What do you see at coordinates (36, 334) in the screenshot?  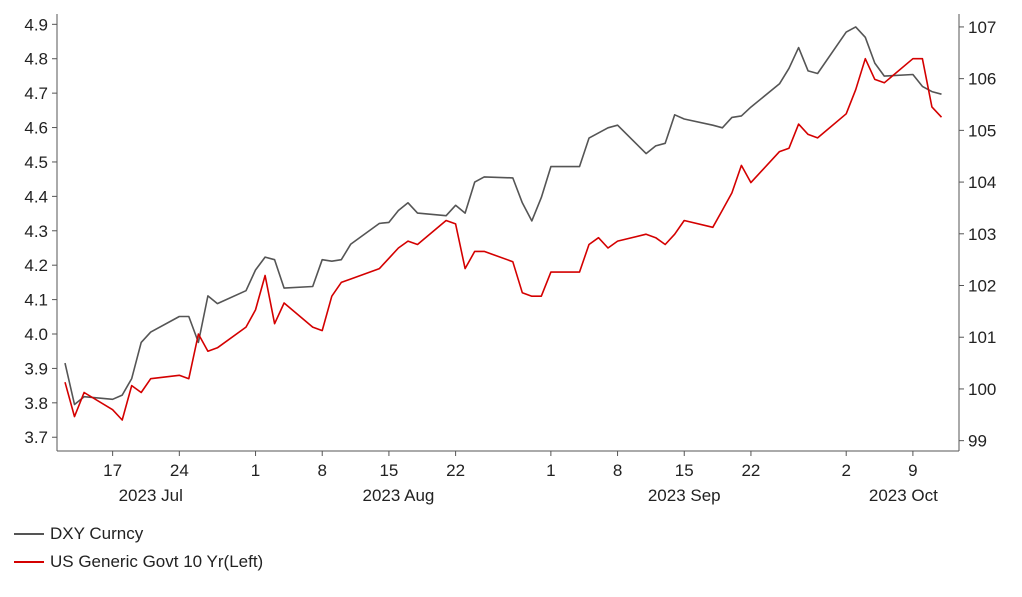 I see `left-tick-label: 4.0` at bounding box center [36, 334].